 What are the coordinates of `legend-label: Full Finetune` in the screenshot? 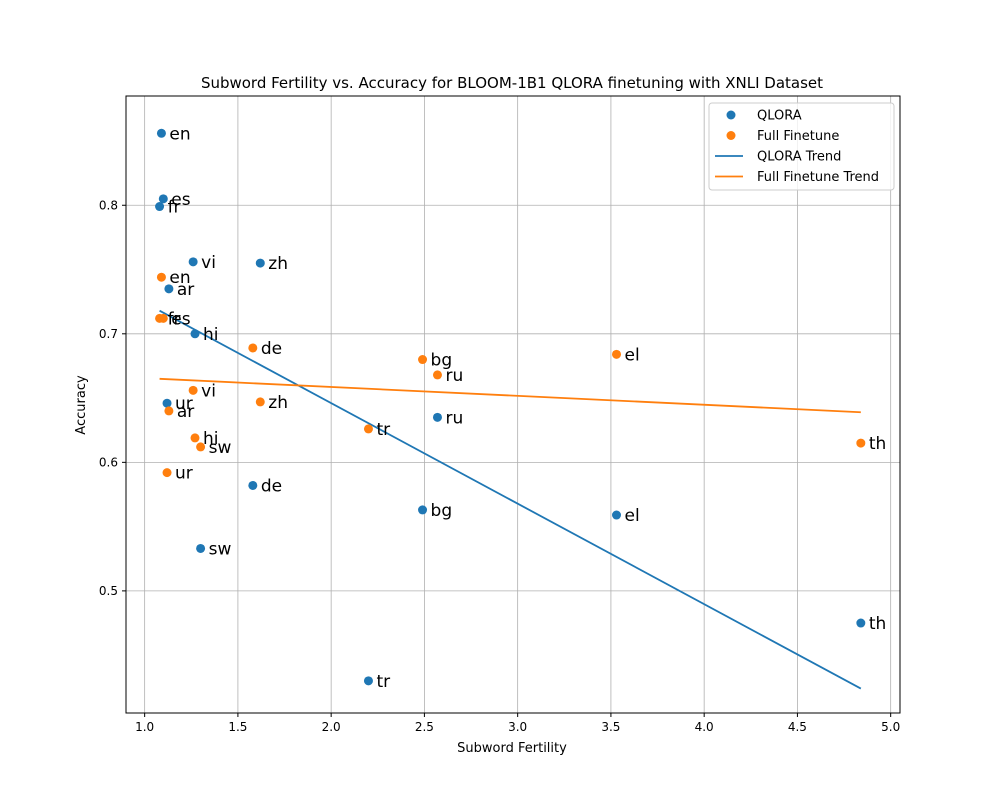 It's located at (798, 136).